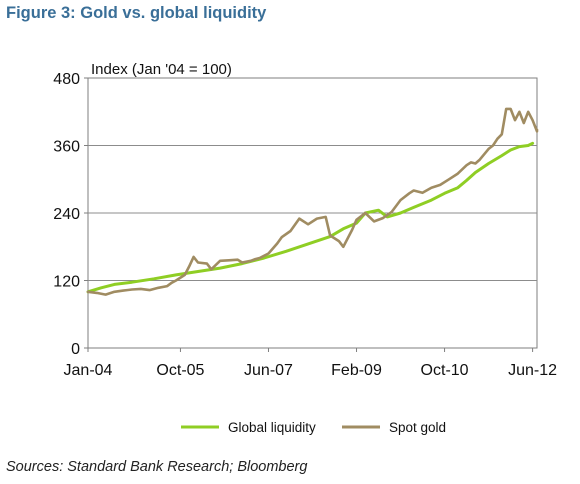 The width and height of the screenshot is (580, 484). What do you see at coordinates (445, 370) in the screenshot?
I see `x-tick-label-Oct-10: Oct-10` at bounding box center [445, 370].